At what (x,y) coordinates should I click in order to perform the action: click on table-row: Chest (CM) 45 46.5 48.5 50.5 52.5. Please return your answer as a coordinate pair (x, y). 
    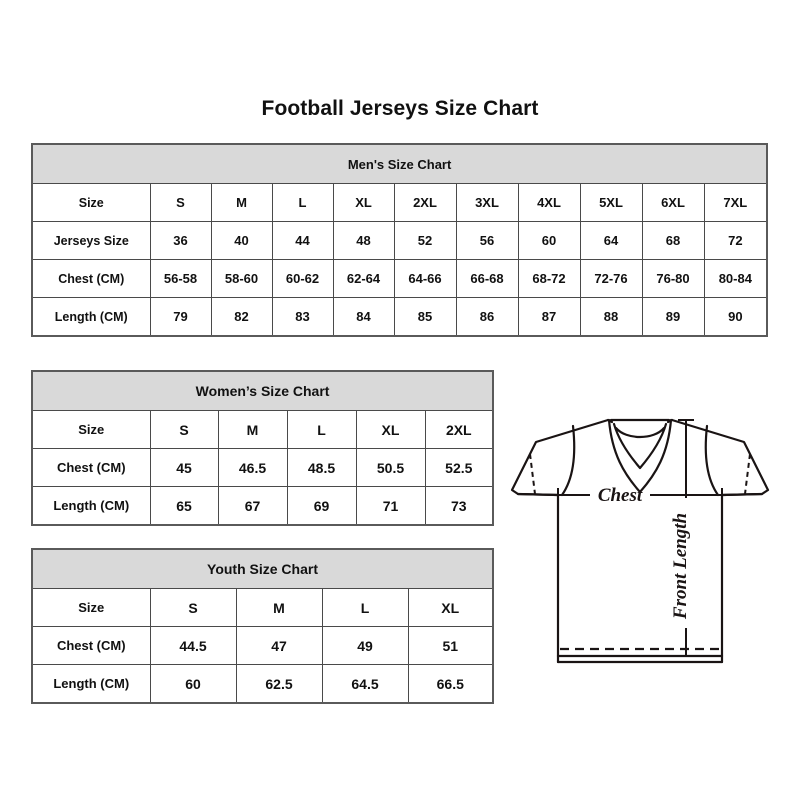
    Looking at the image, I should click on (262, 467).